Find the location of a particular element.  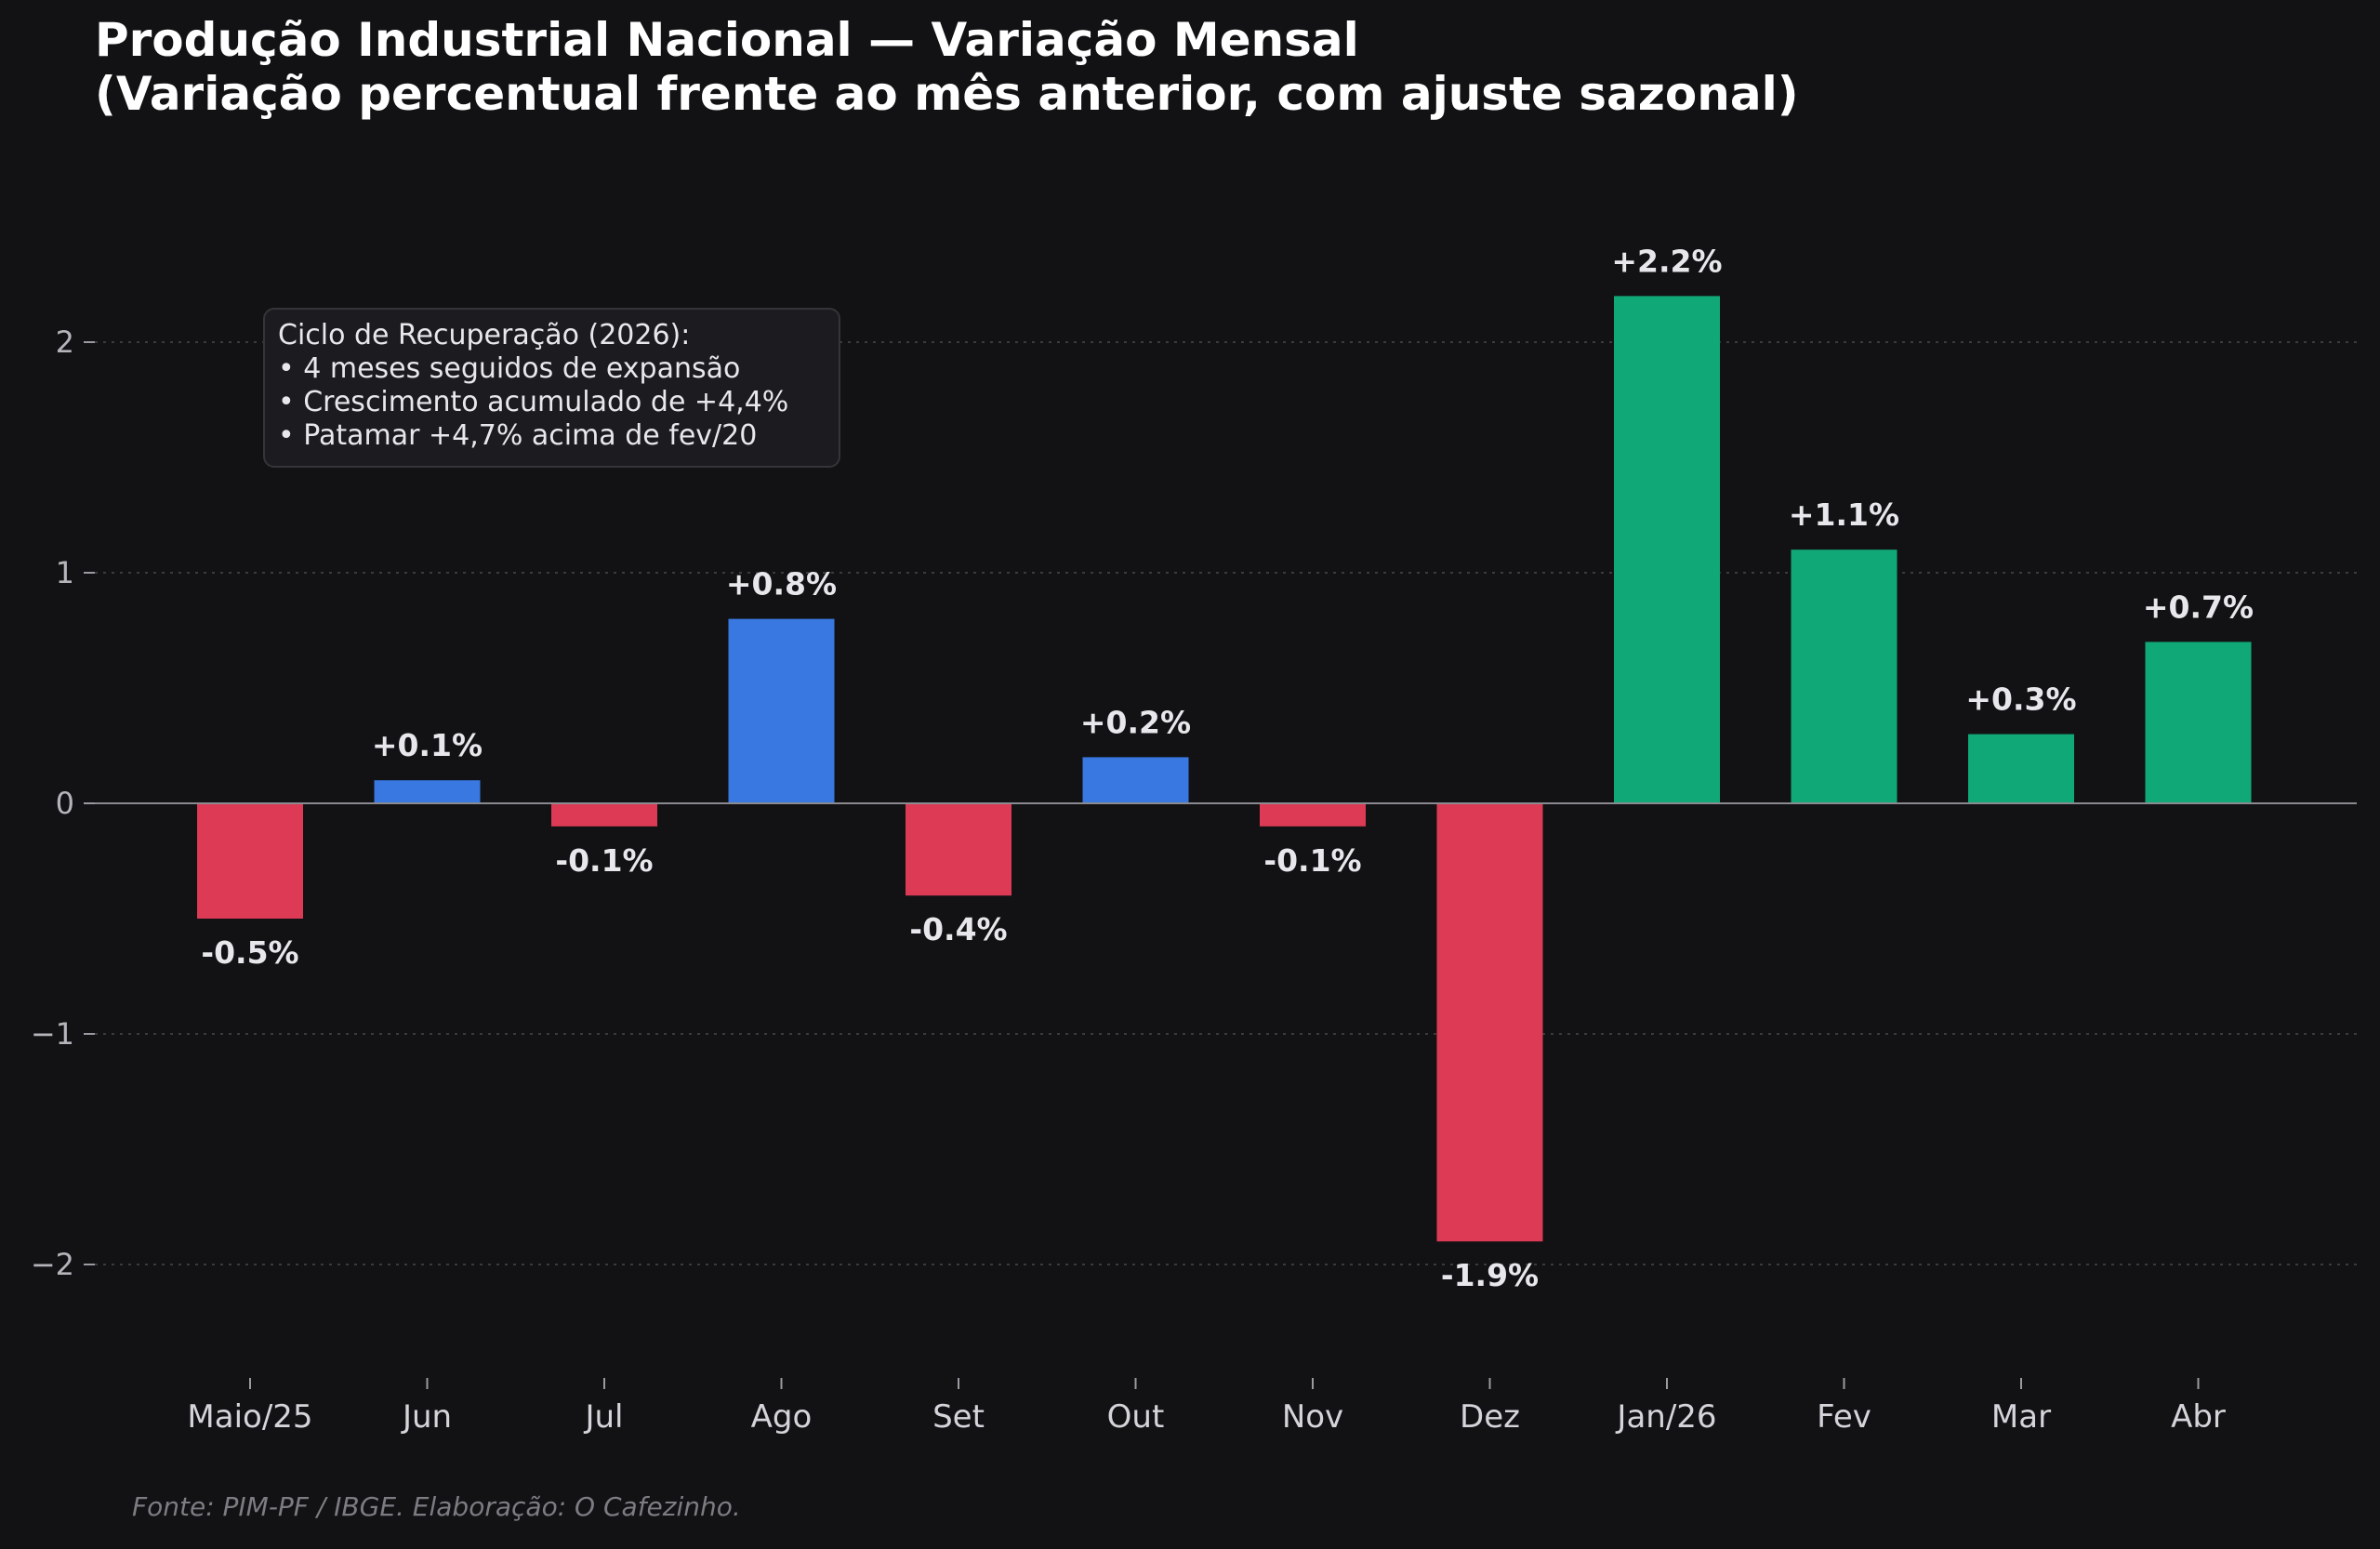

x-tick-label: Out is located at coordinates (1136, 1417).